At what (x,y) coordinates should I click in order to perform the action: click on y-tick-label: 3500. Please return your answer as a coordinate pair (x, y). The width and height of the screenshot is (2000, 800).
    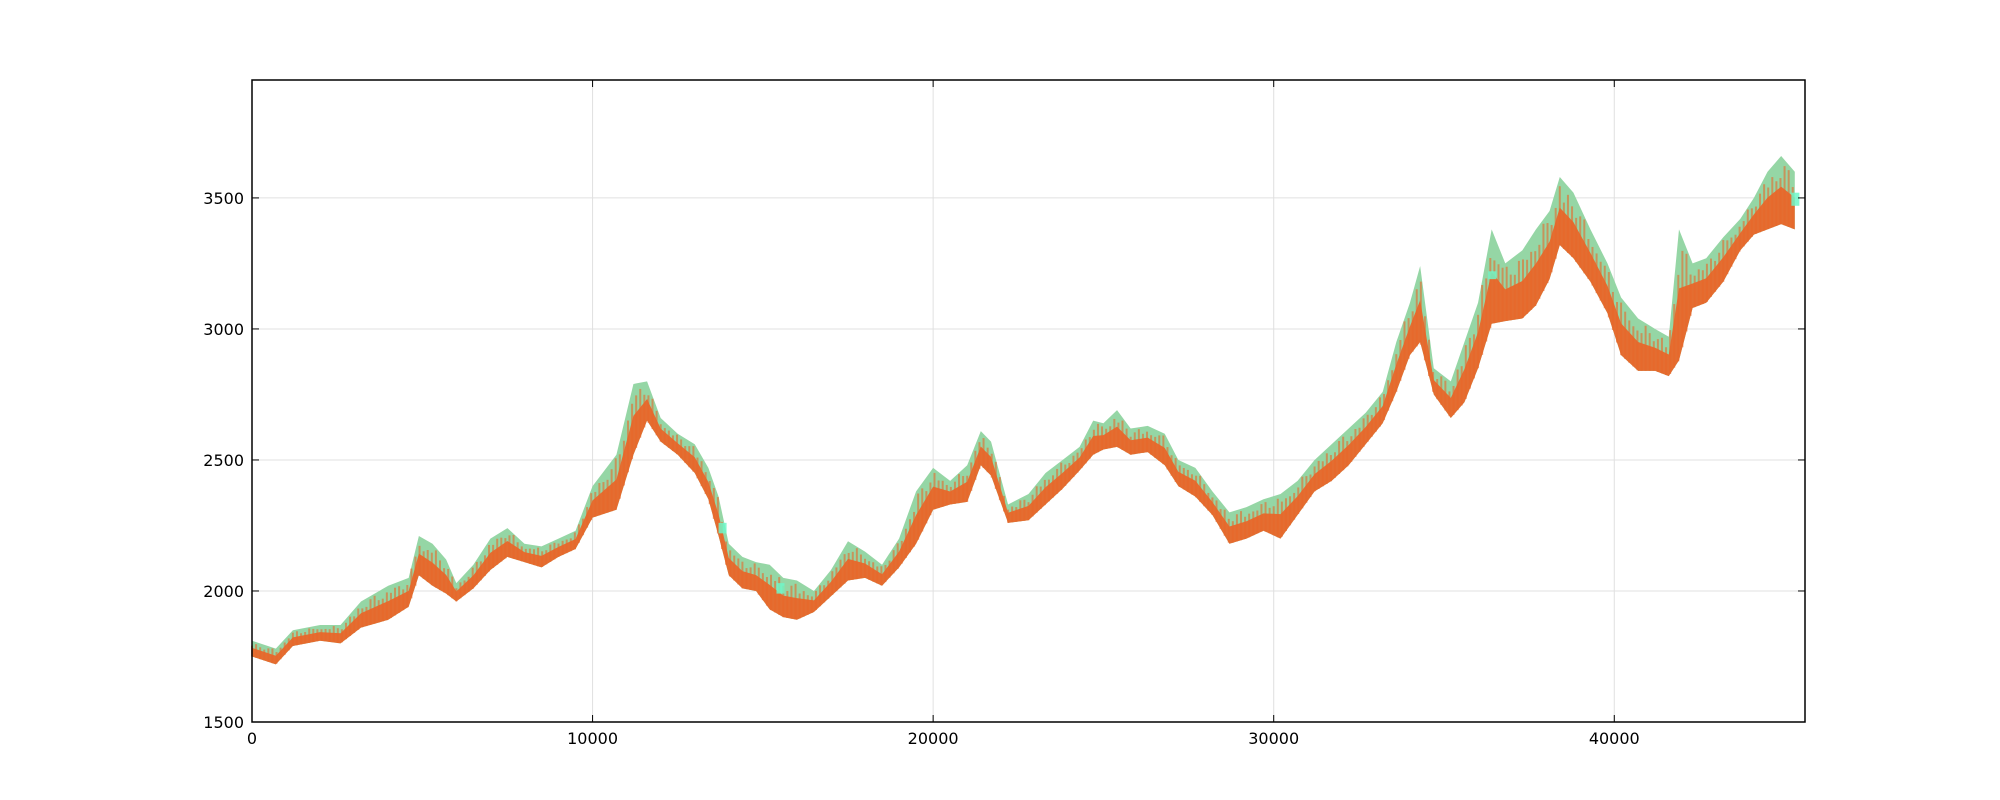
    Looking at the image, I should click on (223, 198).